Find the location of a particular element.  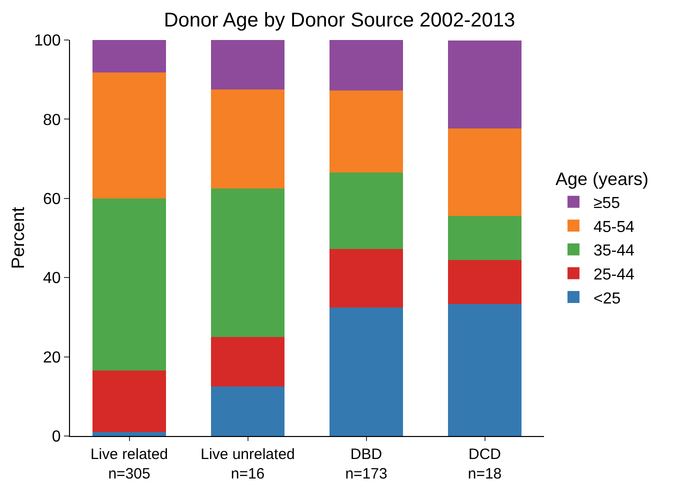

y-tick-label: 20 is located at coordinates (52, 357).